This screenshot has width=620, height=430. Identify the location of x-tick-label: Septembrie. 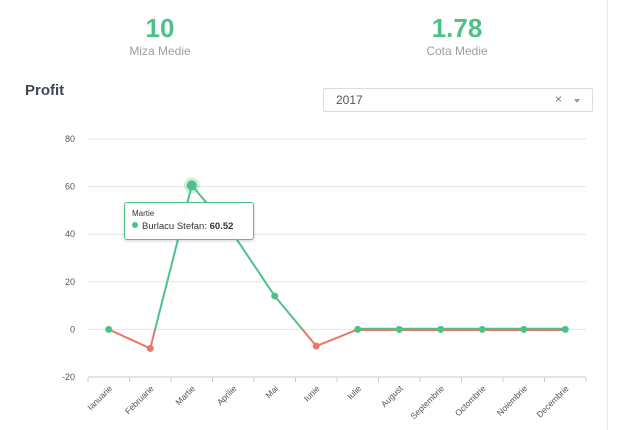
(427, 402).